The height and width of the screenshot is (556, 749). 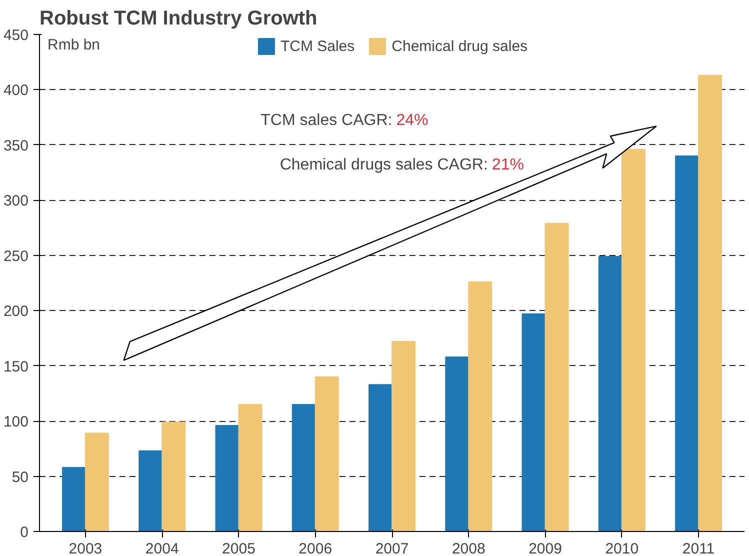 I want to click on x-tick-label: 2006, so click(x=315, y=548).